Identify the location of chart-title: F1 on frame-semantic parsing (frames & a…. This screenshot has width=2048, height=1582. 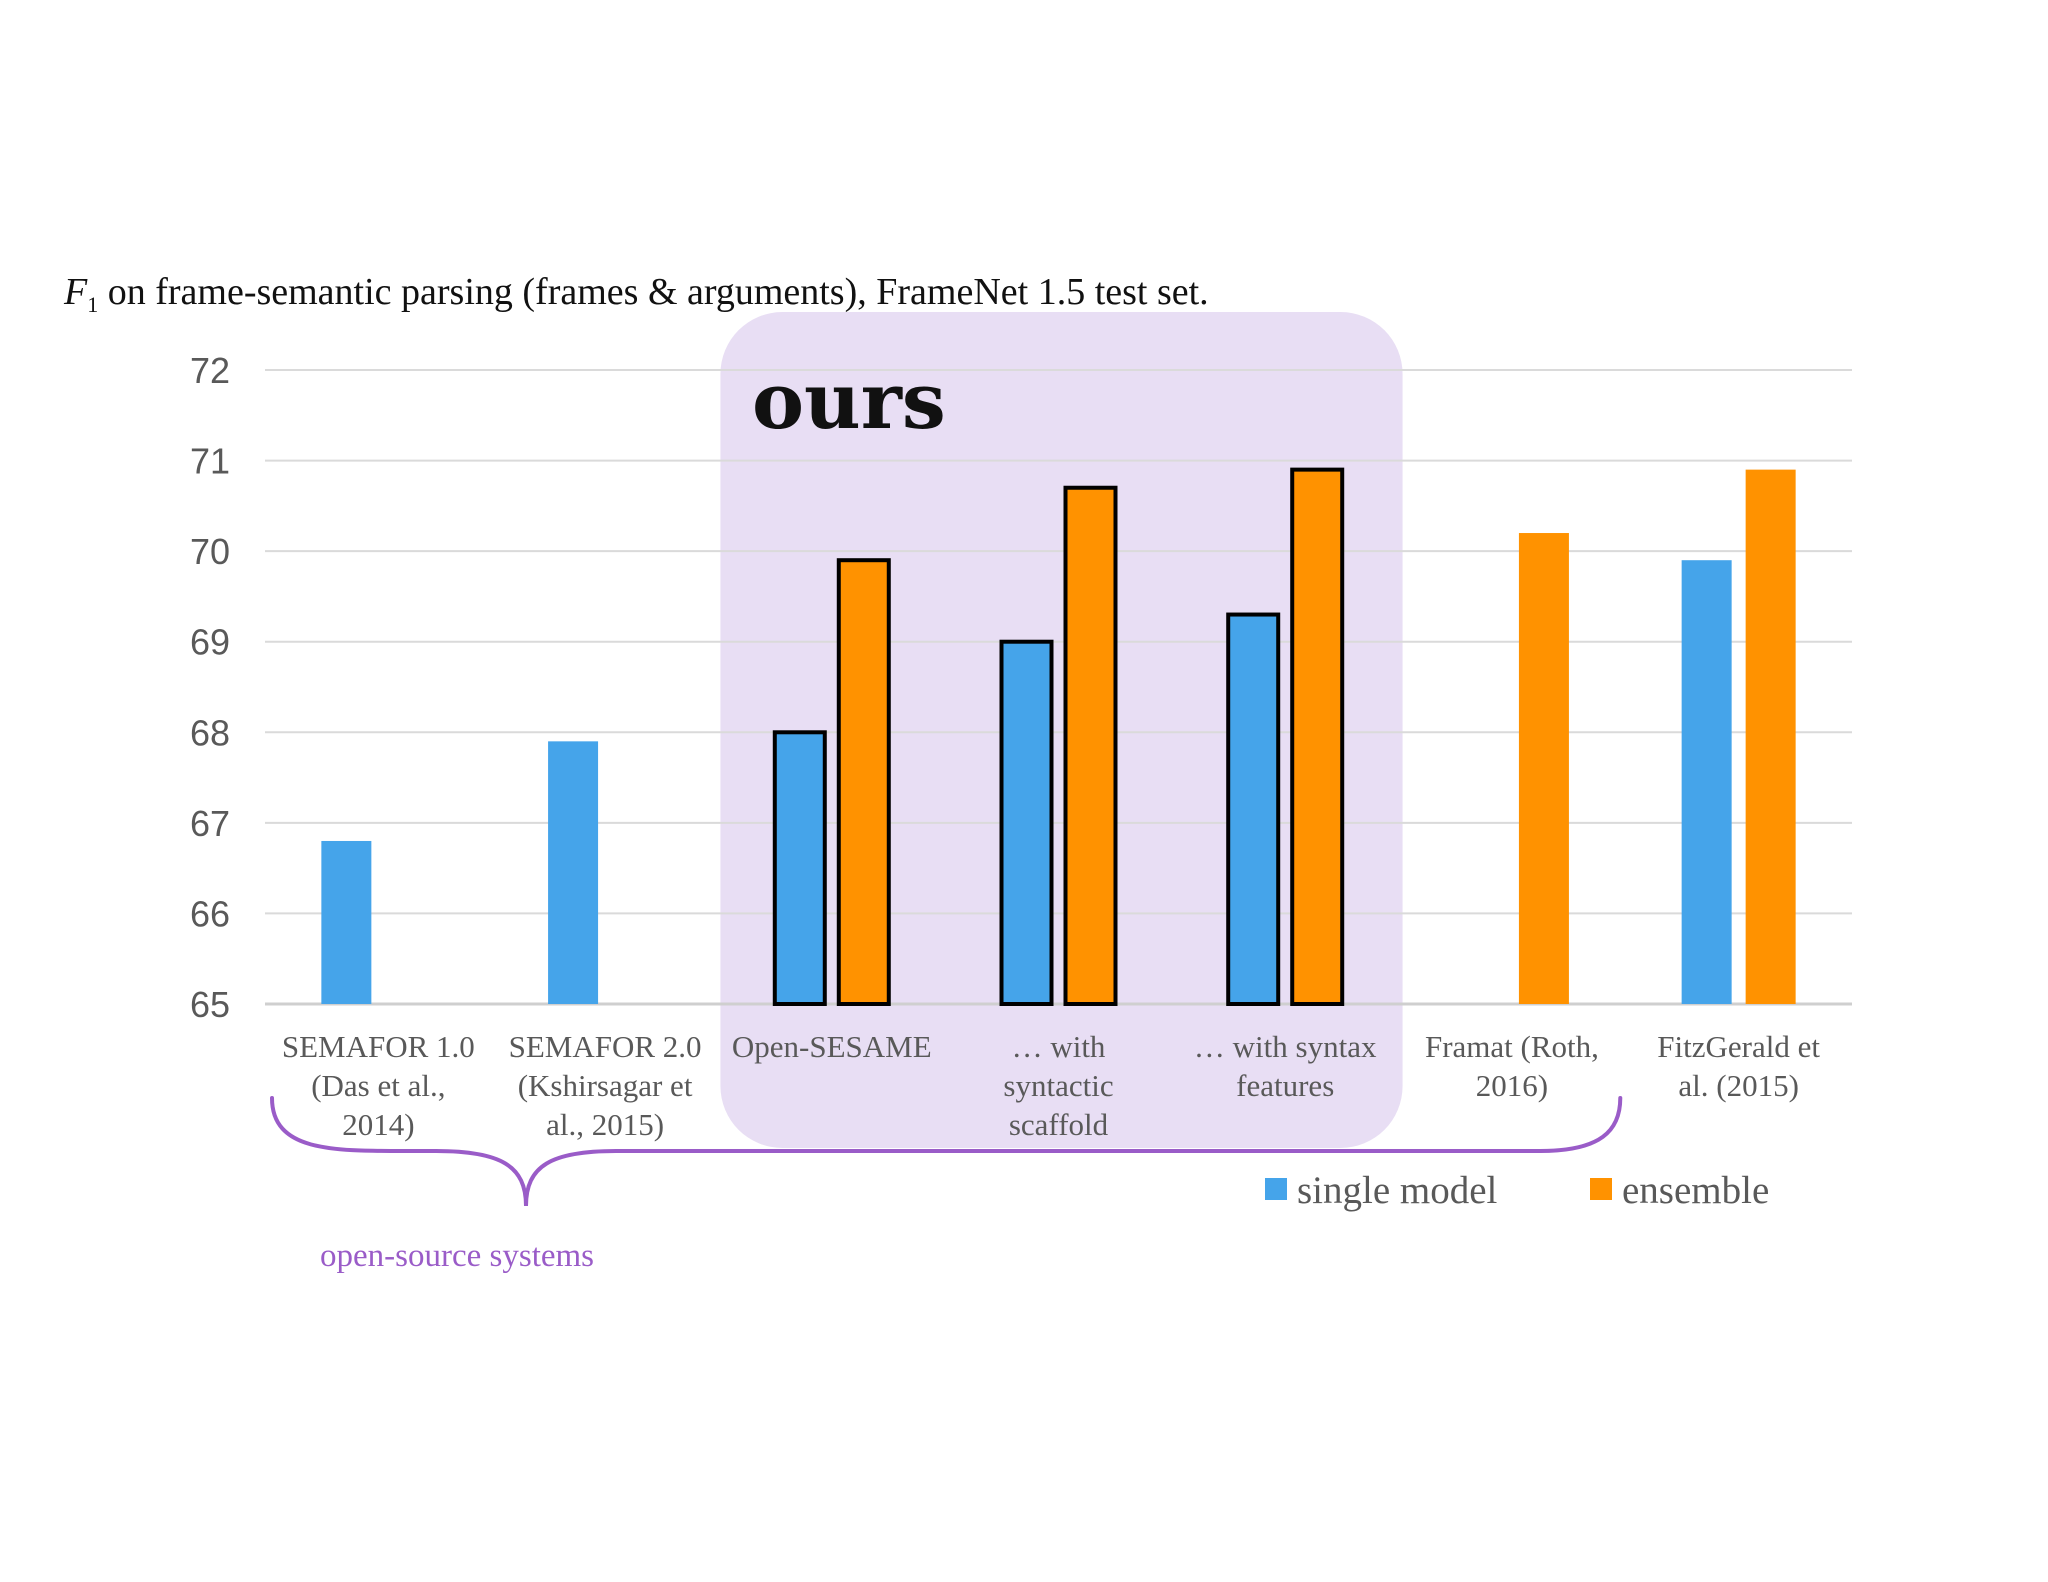
(636, 294).